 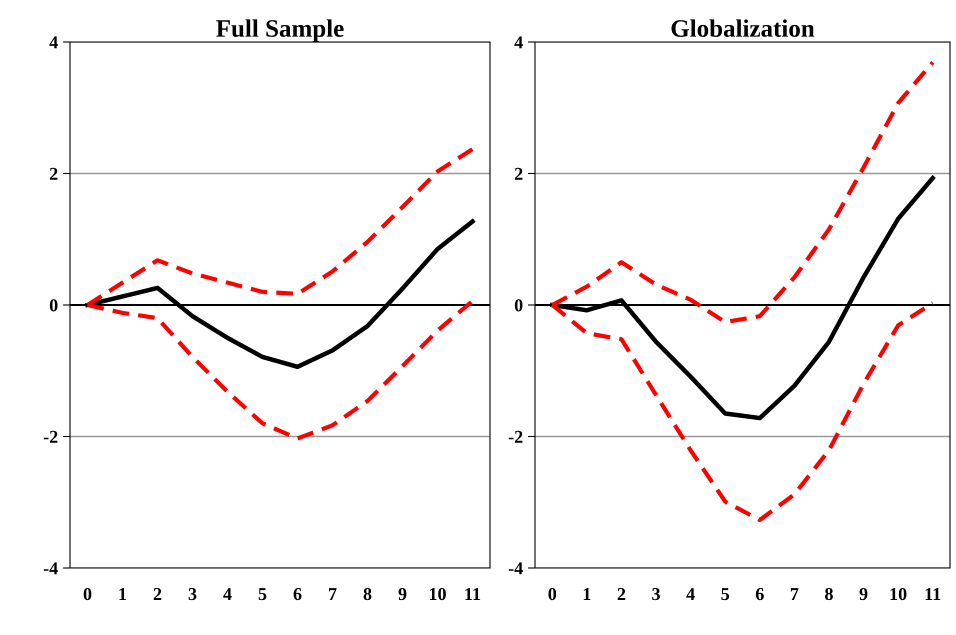 I want to click on chart-title: Full Sample, so click(x=280, y=30).